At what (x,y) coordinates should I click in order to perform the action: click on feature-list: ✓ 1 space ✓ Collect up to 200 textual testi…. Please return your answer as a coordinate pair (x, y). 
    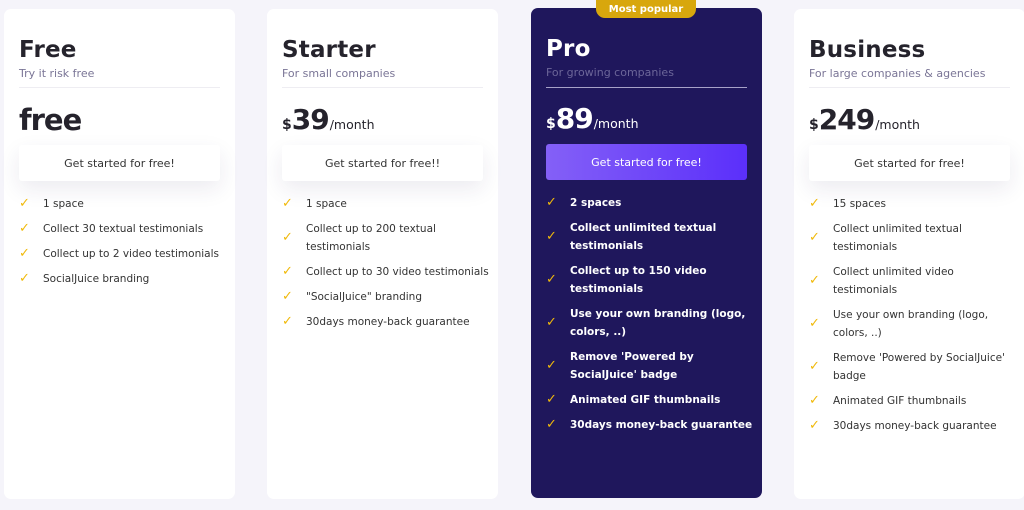
    Looking at the image, I should click on (386, 266).